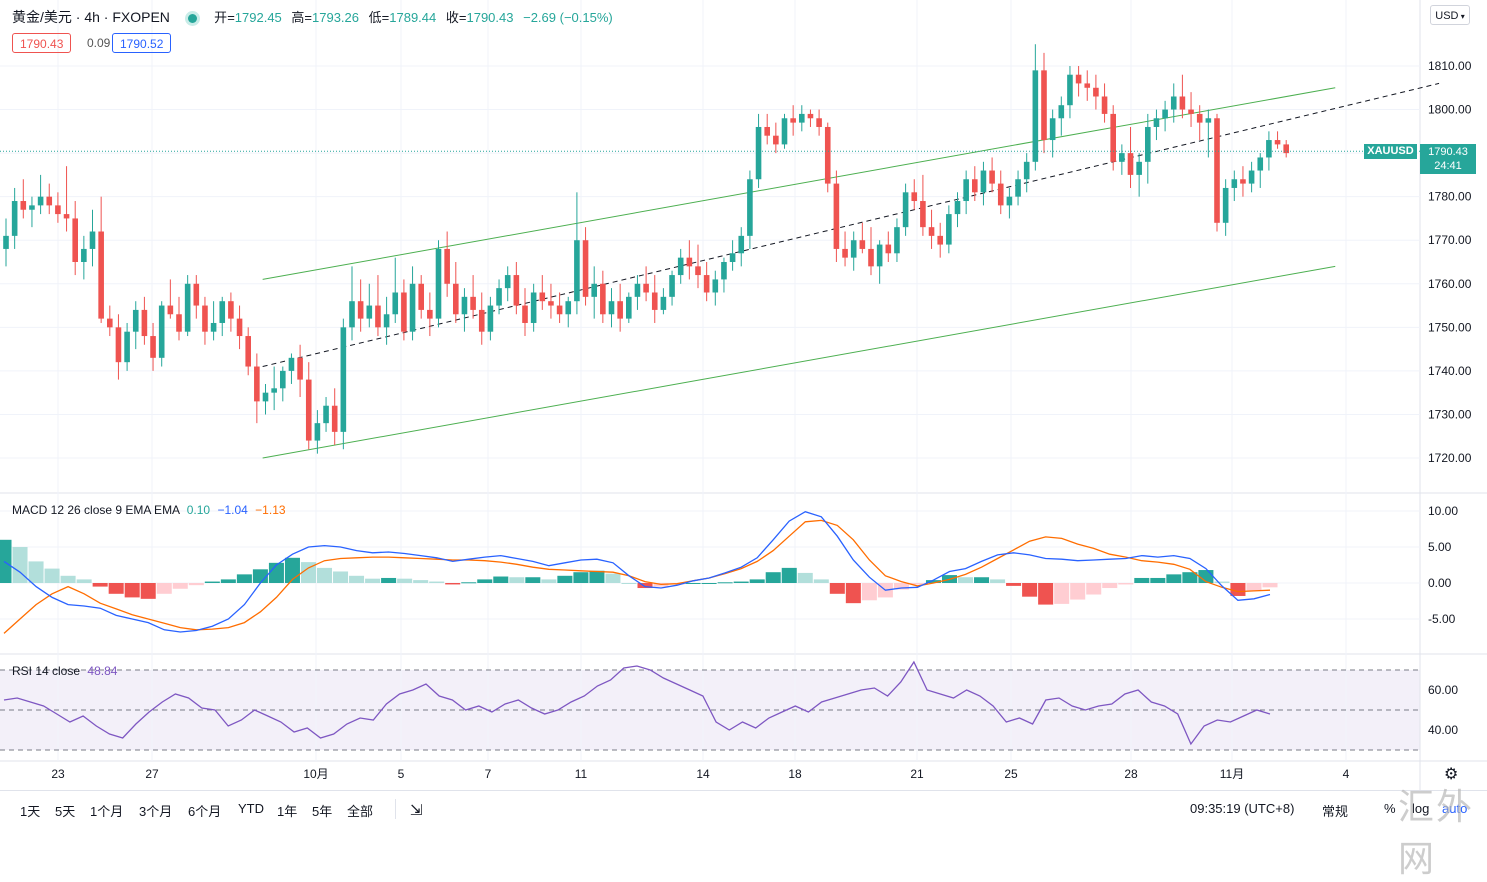  Describe the element at coordinates (287, 811) in the screenshot. I see `range-1y: 1年` at that location.